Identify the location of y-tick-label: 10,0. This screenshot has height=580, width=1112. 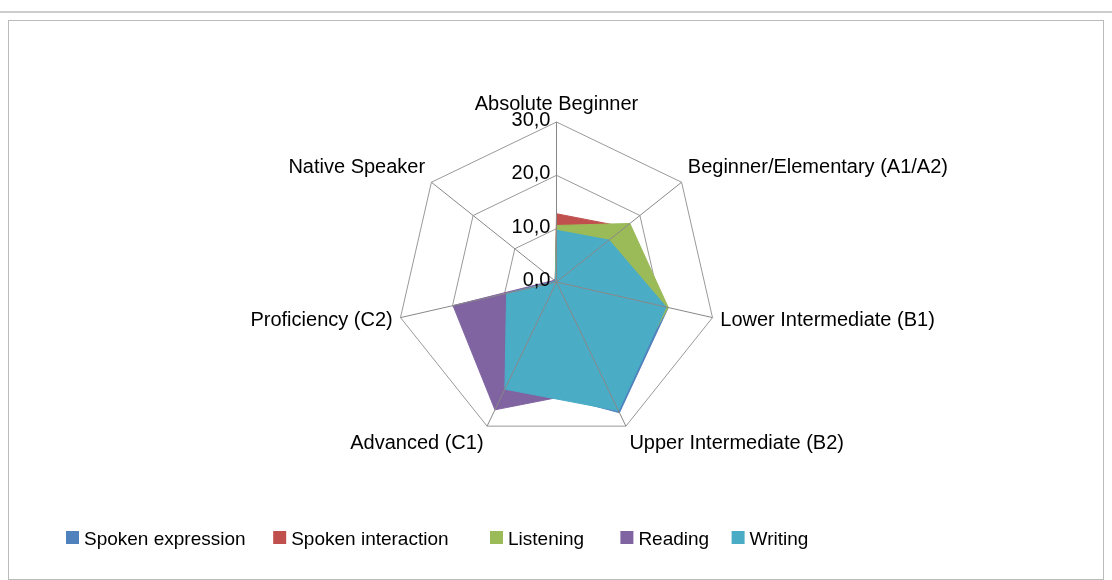
(531, 225).